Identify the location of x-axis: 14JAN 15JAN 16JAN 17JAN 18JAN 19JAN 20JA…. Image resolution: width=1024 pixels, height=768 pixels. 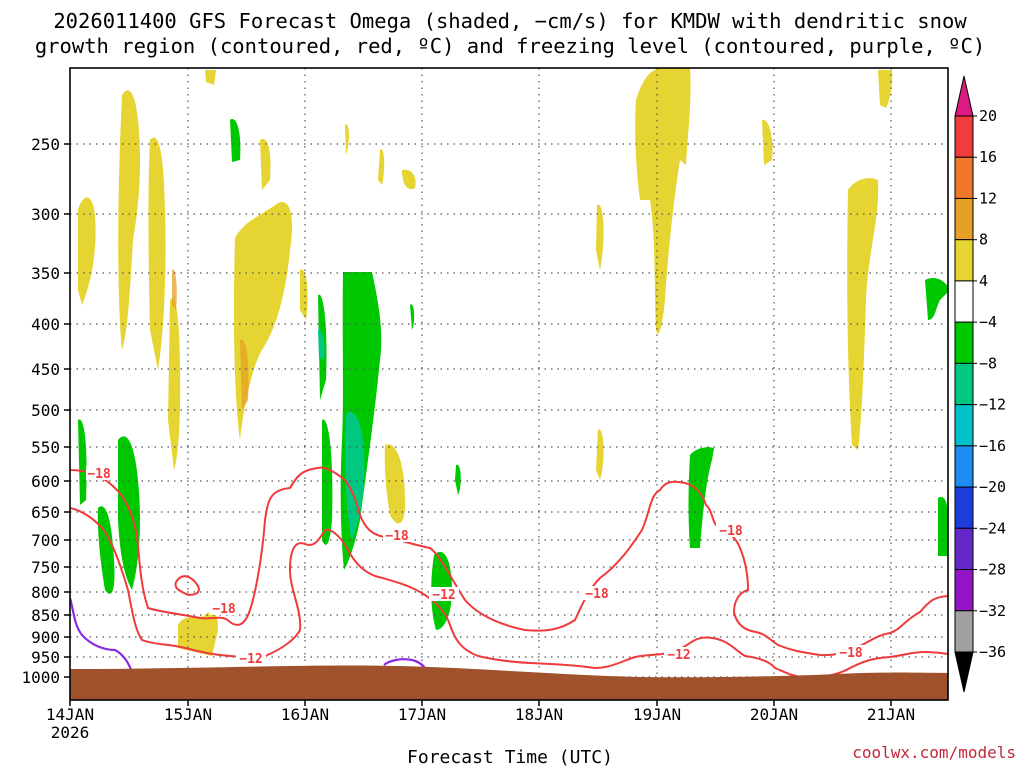
(480, 721).